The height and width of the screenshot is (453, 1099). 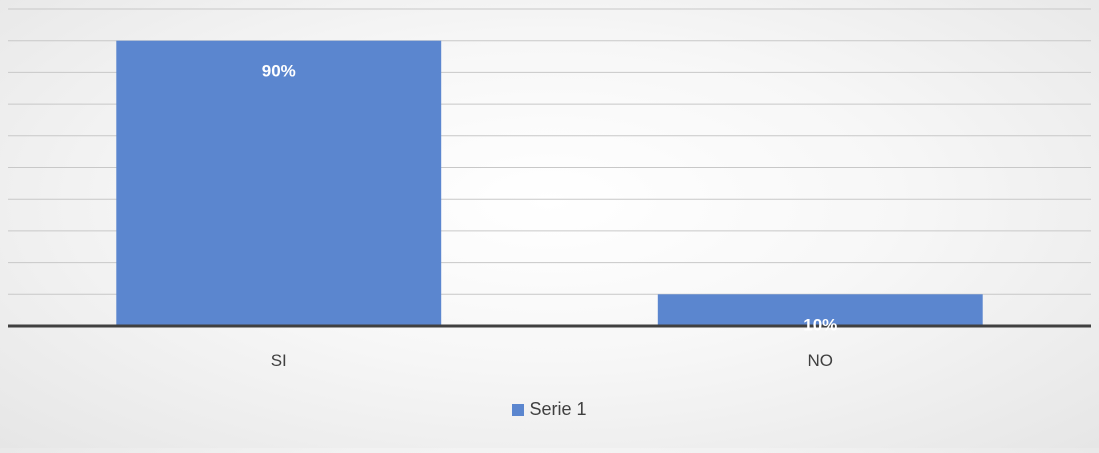 I want to click on bar-no, so click(x=820, y=310).